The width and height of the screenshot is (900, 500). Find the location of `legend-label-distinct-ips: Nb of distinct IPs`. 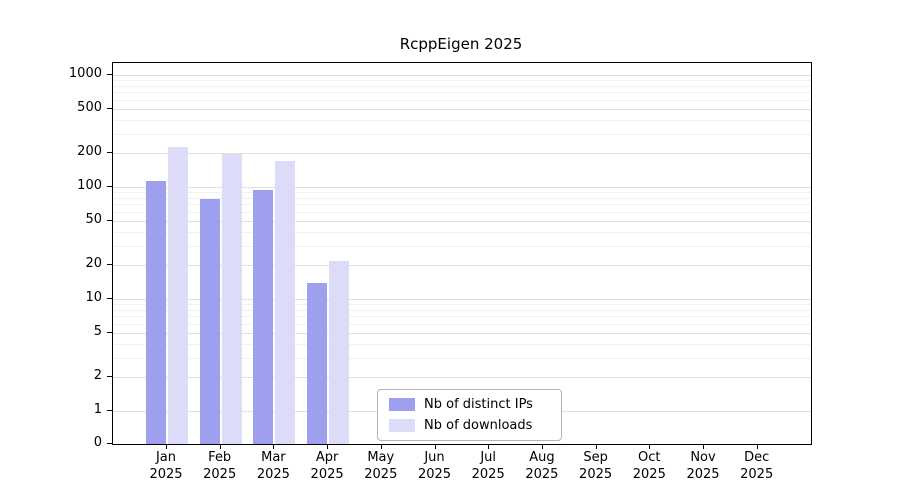

legend-label-distinct-ips: Nb of distinct IPs is located at coordinates (478, 404).